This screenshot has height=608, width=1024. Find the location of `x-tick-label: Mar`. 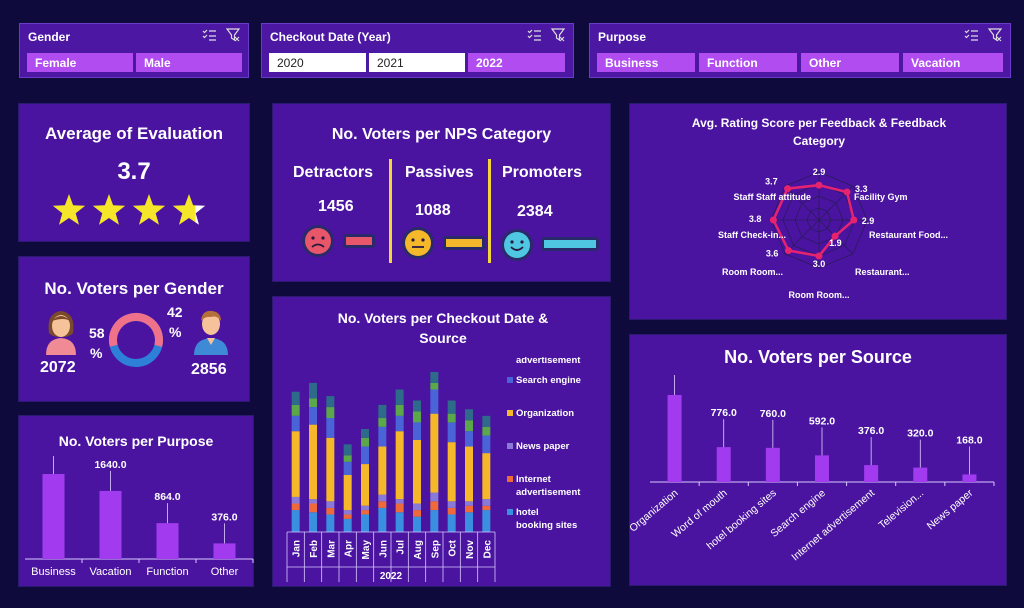

x-tick-label: Mar is located at coordinates (331, 549).